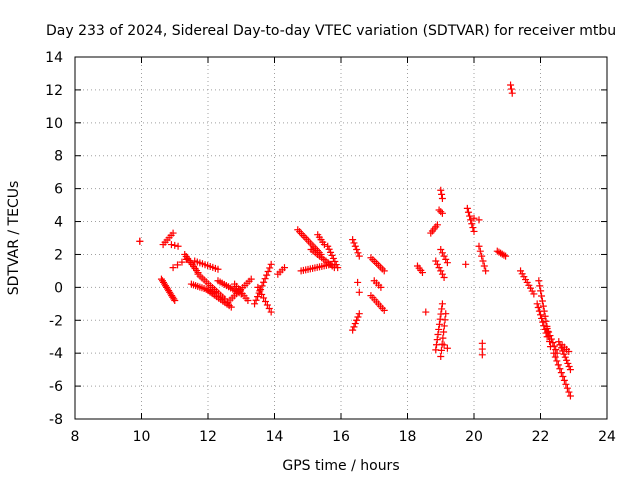 This screenshot has width=640, height=480. Describe the element at coordinates (408, 437) in the screenshot. I see `x-tick-label: 18` at that location.